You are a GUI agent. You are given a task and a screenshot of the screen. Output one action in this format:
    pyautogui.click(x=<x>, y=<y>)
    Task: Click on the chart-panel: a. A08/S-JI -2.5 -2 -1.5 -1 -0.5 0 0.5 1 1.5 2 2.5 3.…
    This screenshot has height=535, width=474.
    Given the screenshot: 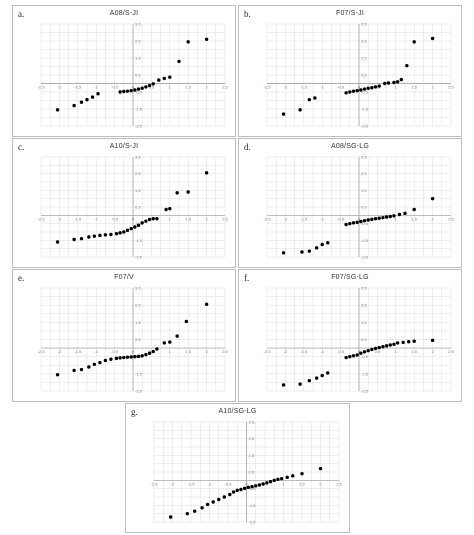 What is the action you would take?
    pyautogui.click(x=124, y=71)
    